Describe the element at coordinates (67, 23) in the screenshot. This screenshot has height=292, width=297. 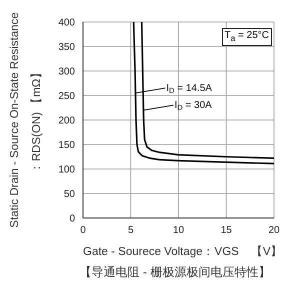
I see `y-tick-label: 400` at that location.